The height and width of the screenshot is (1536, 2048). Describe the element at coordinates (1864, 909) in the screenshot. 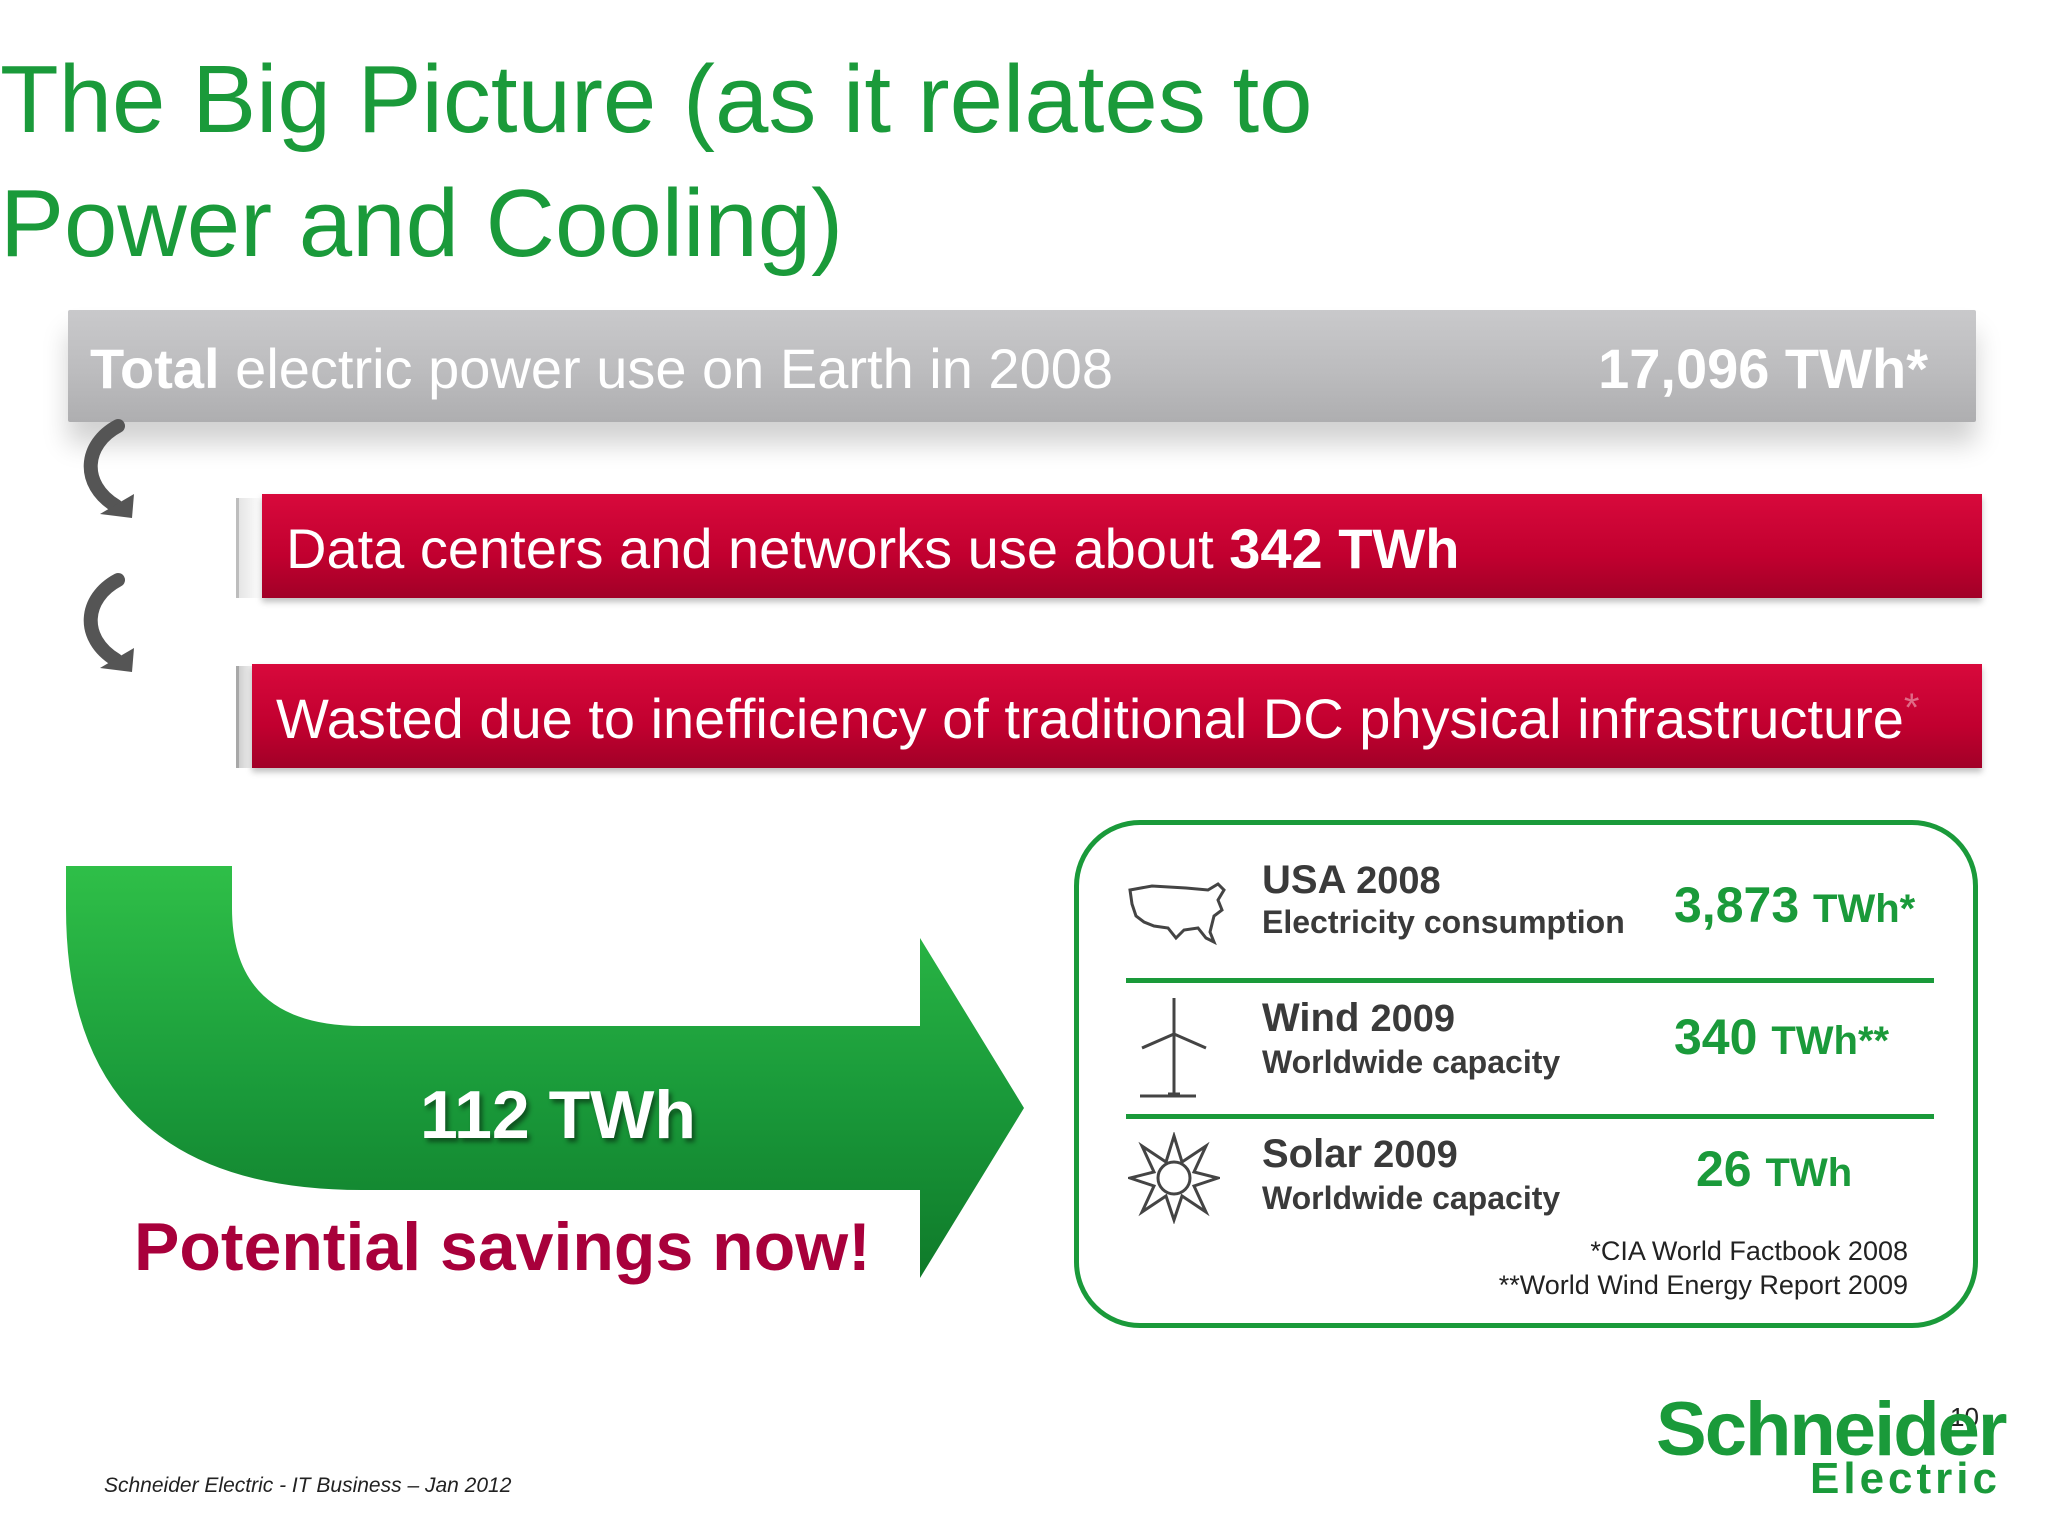

I see `usa-value-unit: TWh*` at that location.